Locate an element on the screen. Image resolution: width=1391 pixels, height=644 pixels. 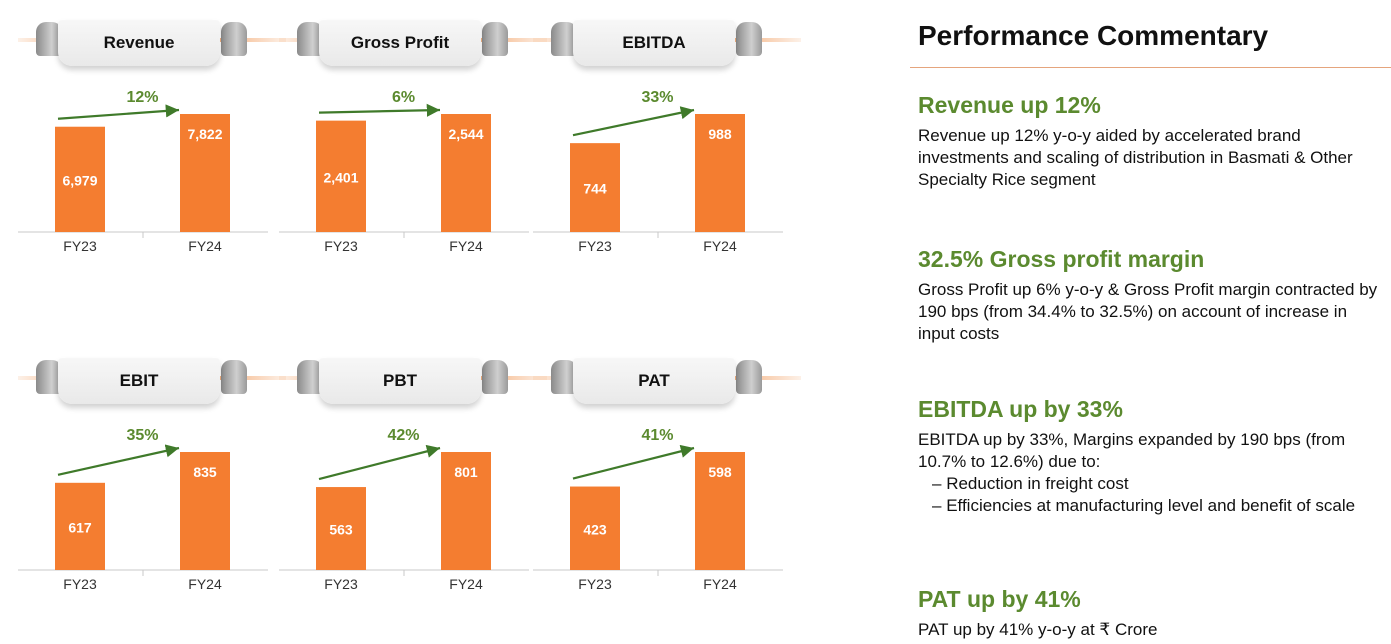
tab-header: EBITDA is located at coordinates (667, 35).